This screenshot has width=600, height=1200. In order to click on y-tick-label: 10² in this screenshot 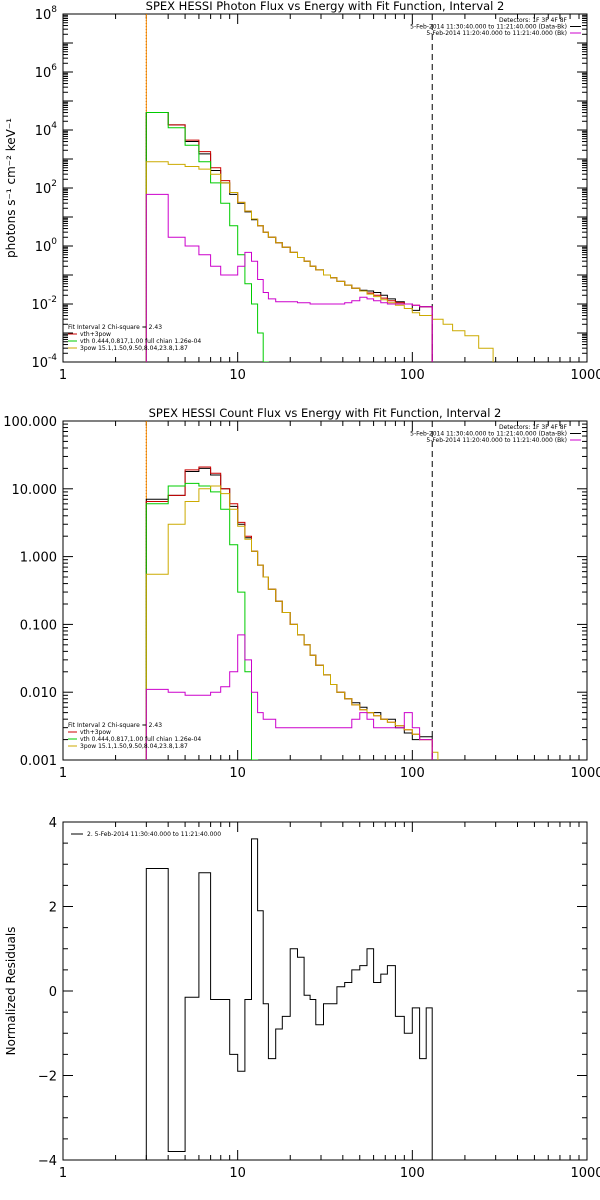, I will do `click(46, 188)`.